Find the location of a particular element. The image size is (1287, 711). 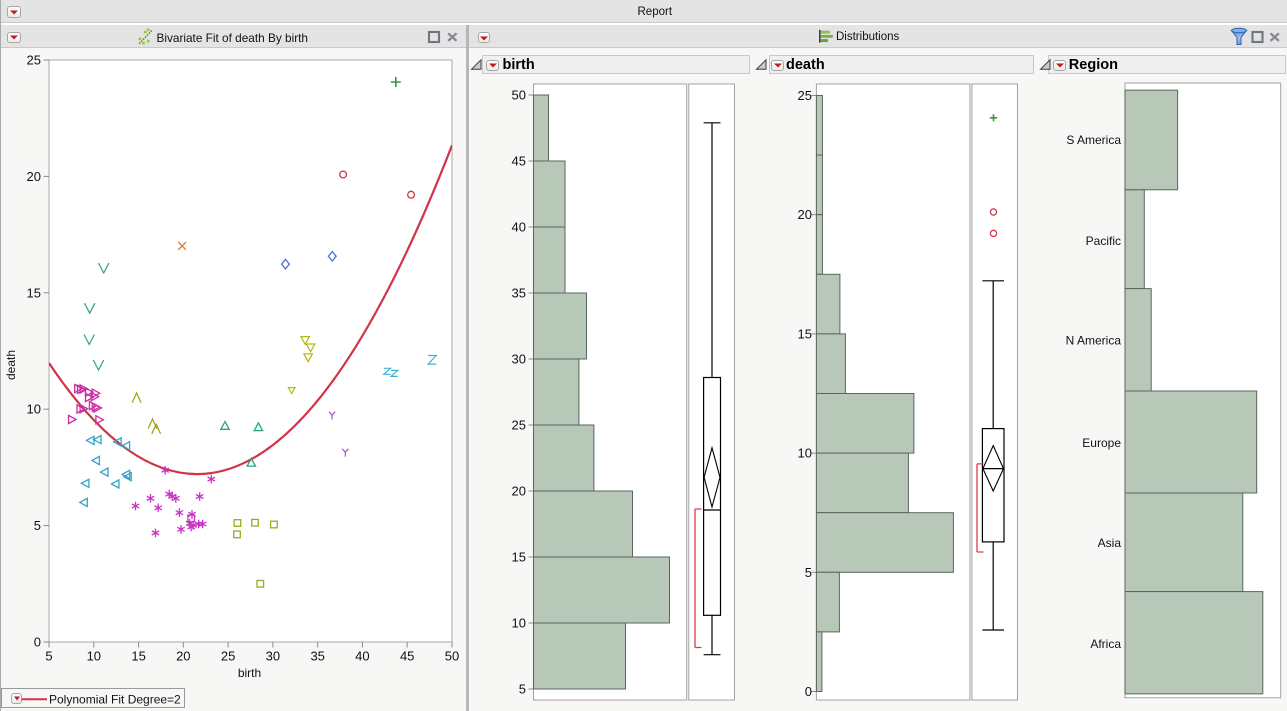

svg-text: birth is located at coordinates (249, 673).